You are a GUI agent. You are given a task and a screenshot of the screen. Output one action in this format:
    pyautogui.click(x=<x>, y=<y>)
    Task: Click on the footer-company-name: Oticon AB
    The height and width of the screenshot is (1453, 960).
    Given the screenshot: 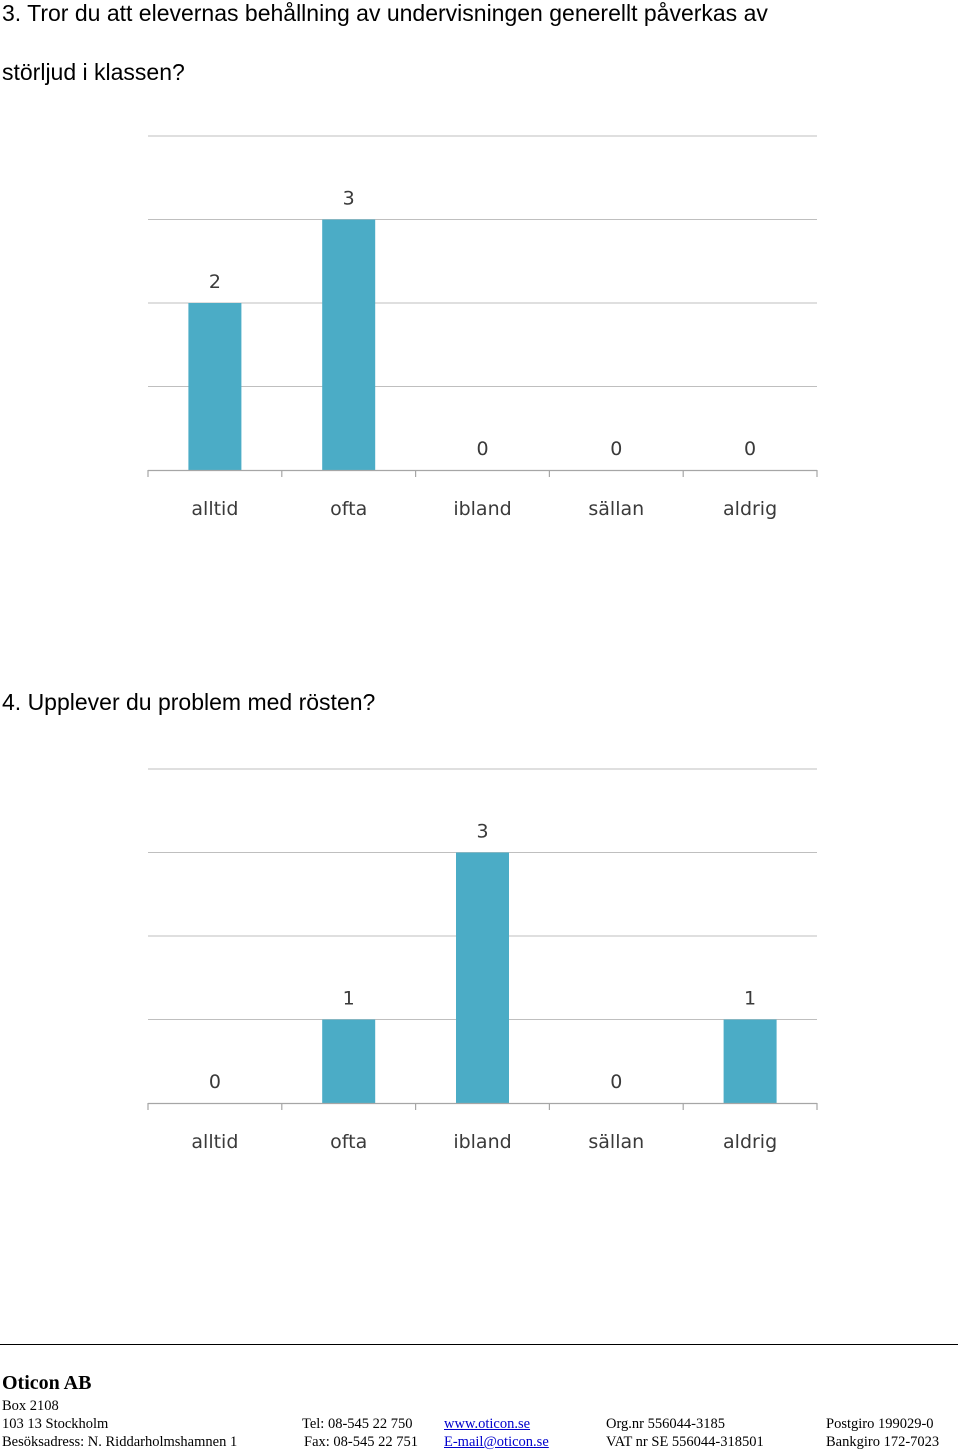 What is the action you would take?
    pyautogui.click(x=47, y=1383)
    